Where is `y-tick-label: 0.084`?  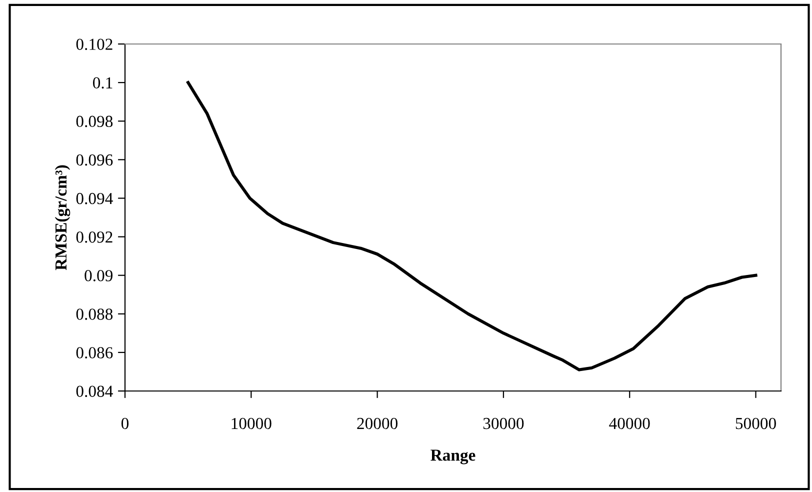
y-tick-label: 0.084 is located at coordinates (94, 392).